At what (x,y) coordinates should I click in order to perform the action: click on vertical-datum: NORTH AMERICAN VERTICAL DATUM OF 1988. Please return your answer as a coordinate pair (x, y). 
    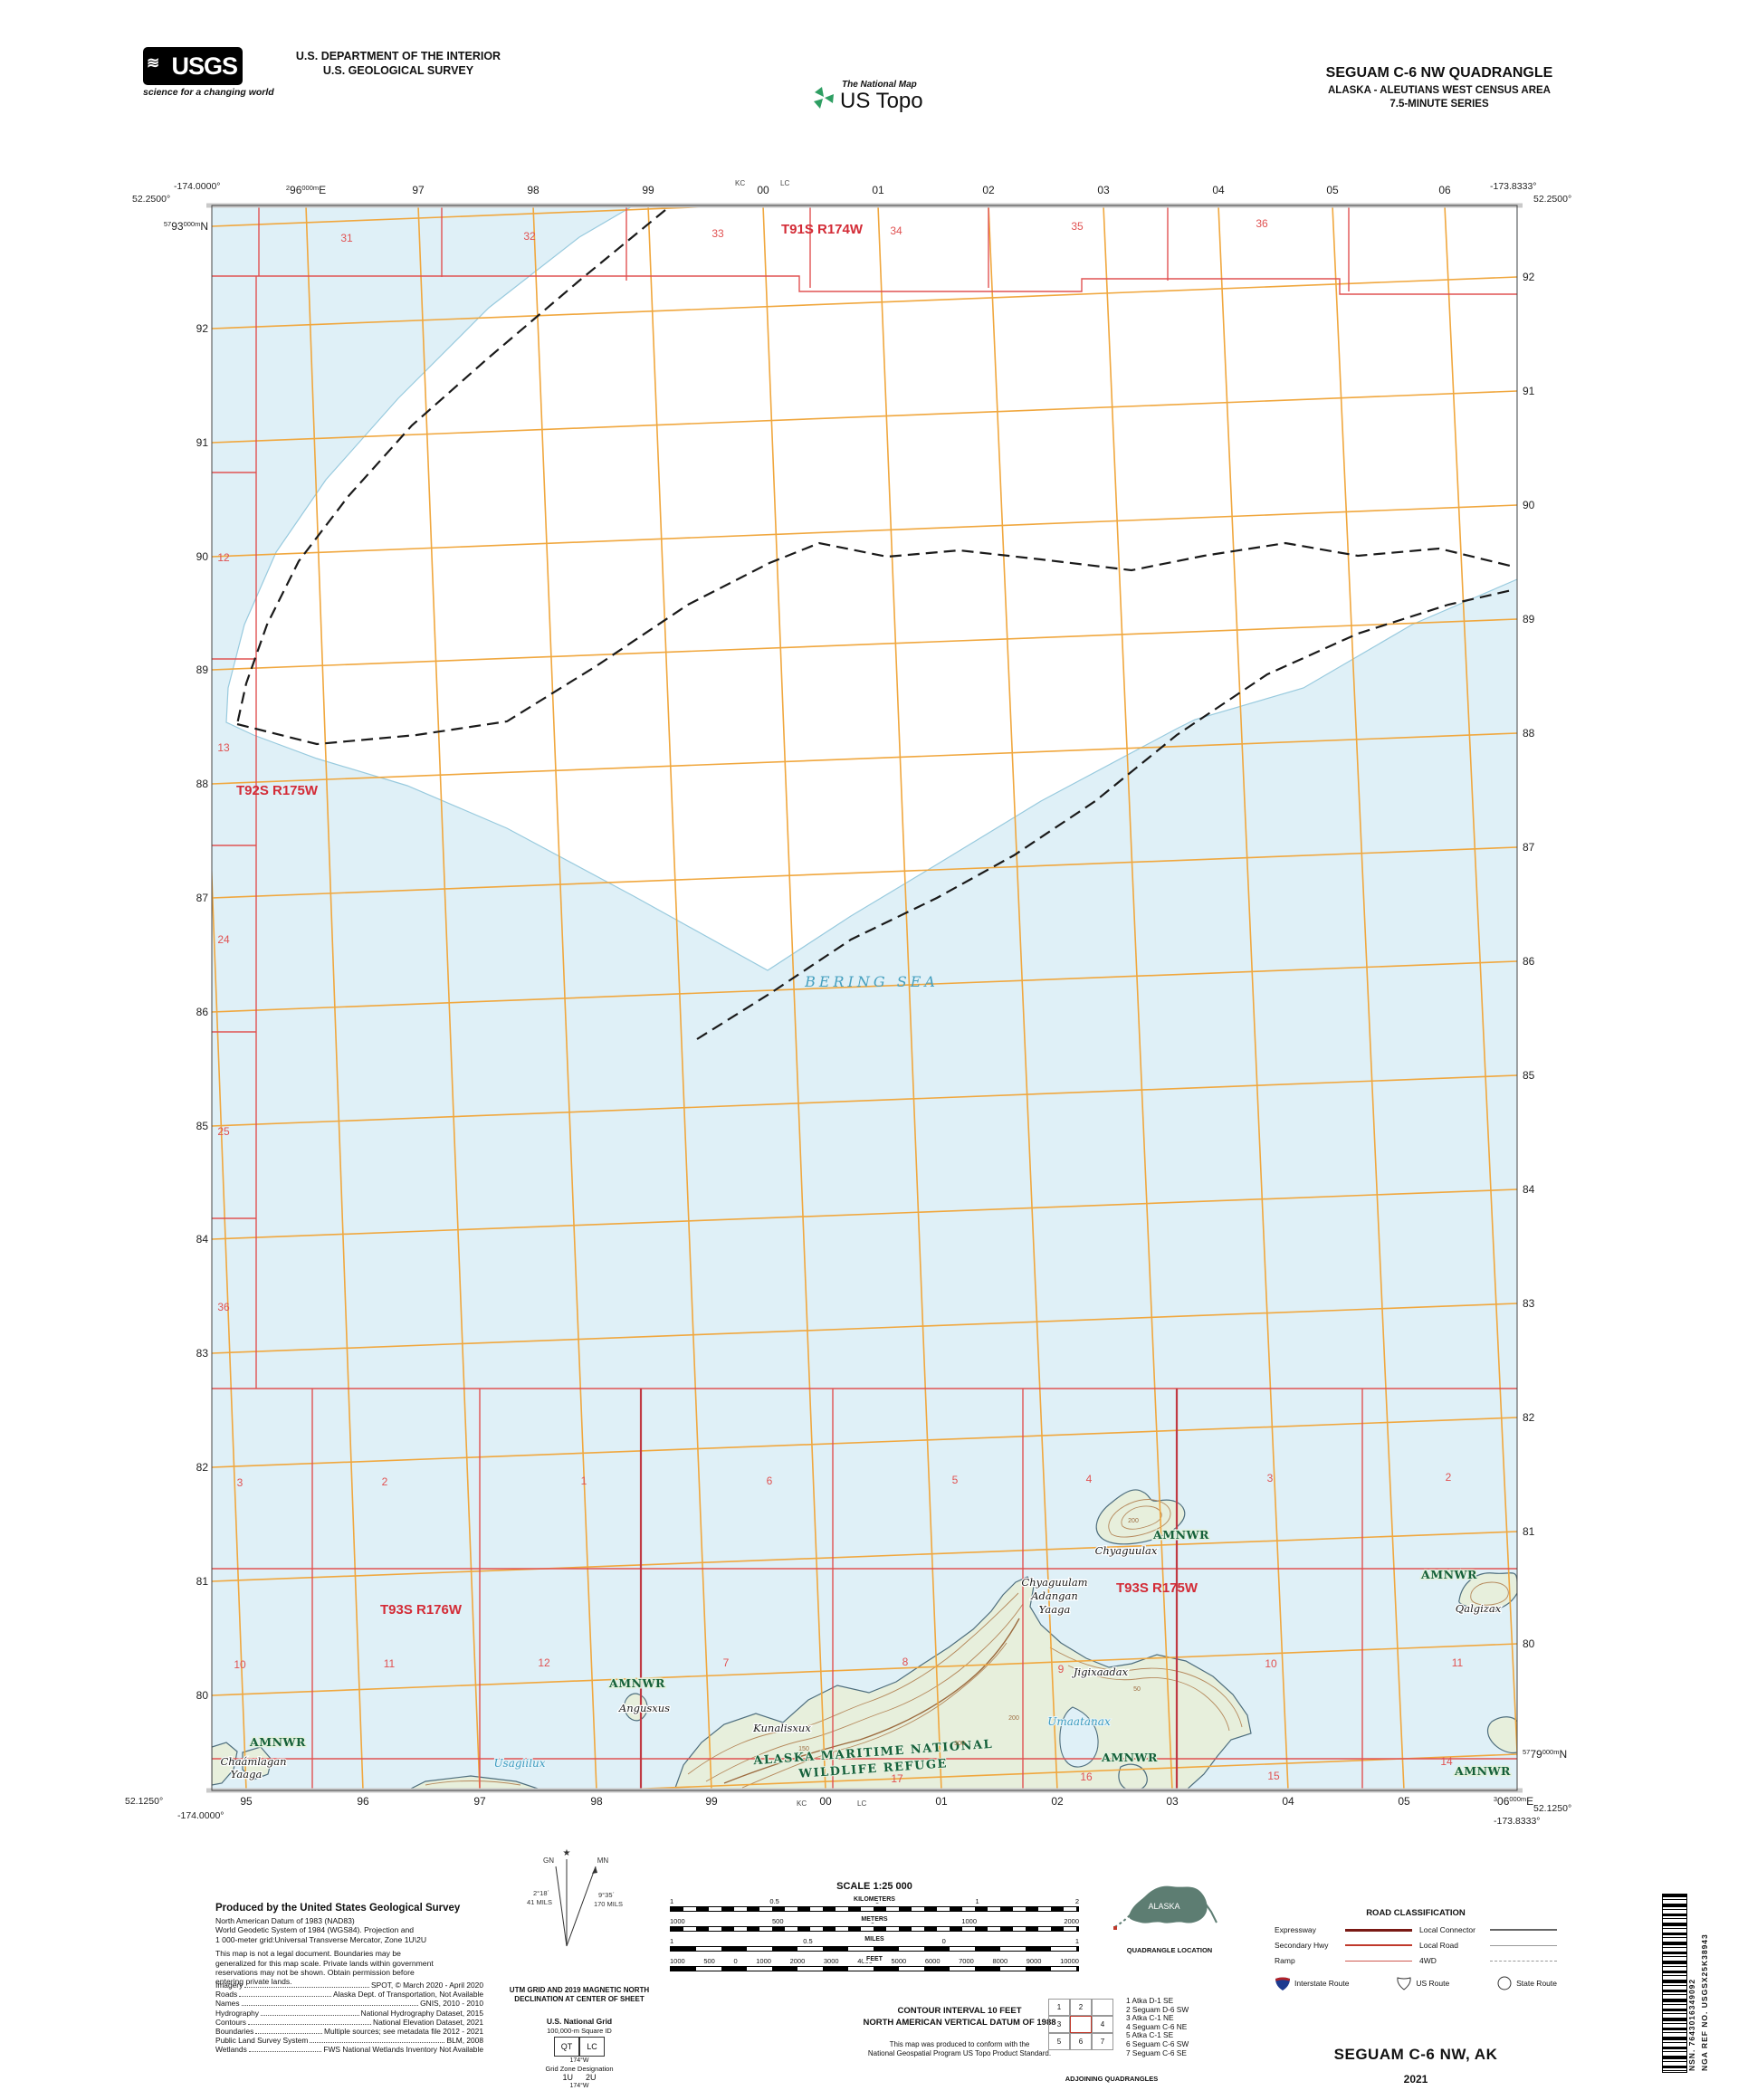
    Looking at the image, I should click on (959, 2023).